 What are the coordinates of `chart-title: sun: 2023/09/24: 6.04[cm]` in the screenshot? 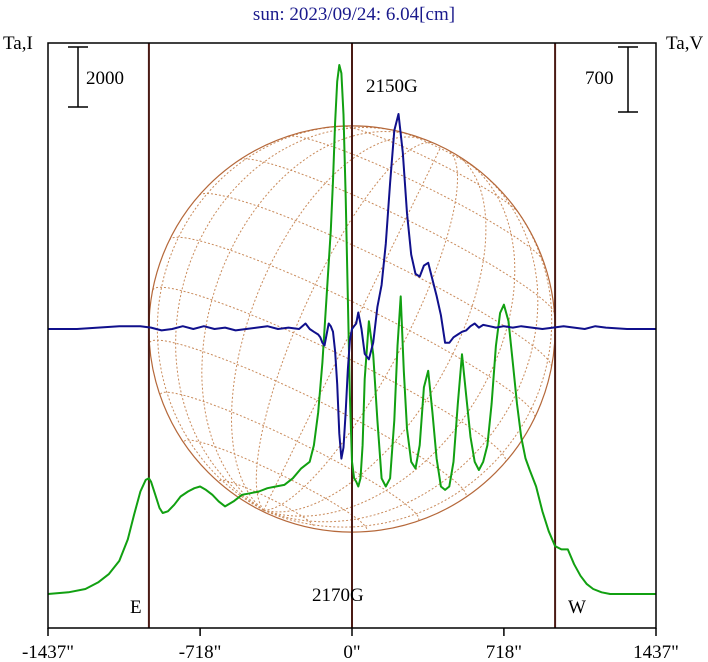 It's located at (354, 14).